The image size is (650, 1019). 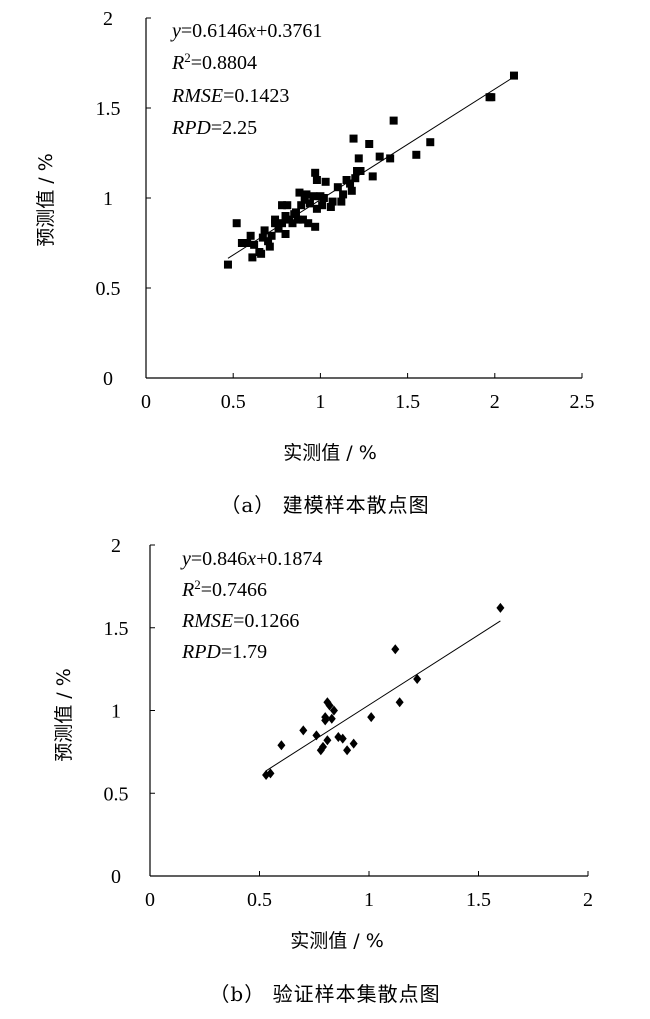 What do you see at coordinates (240, 621) in the screenshot?
I see `rmse-b: RMSE=0.1266` at bounding box center [240, 621].